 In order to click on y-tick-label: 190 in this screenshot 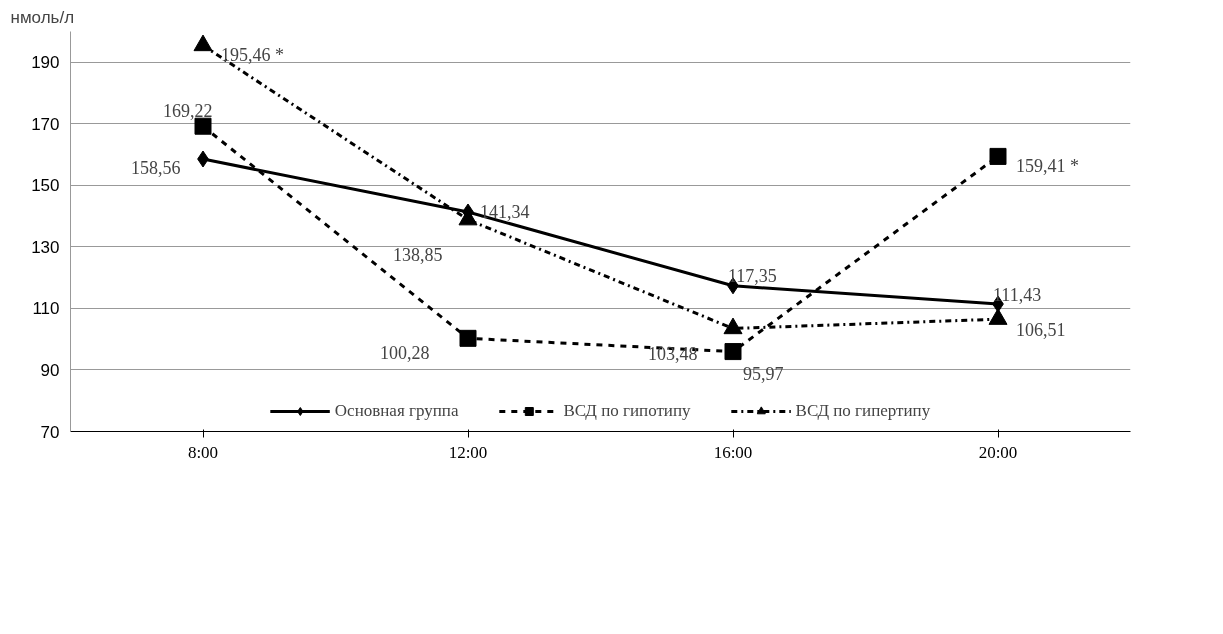, I will do `click(45, 63)`.